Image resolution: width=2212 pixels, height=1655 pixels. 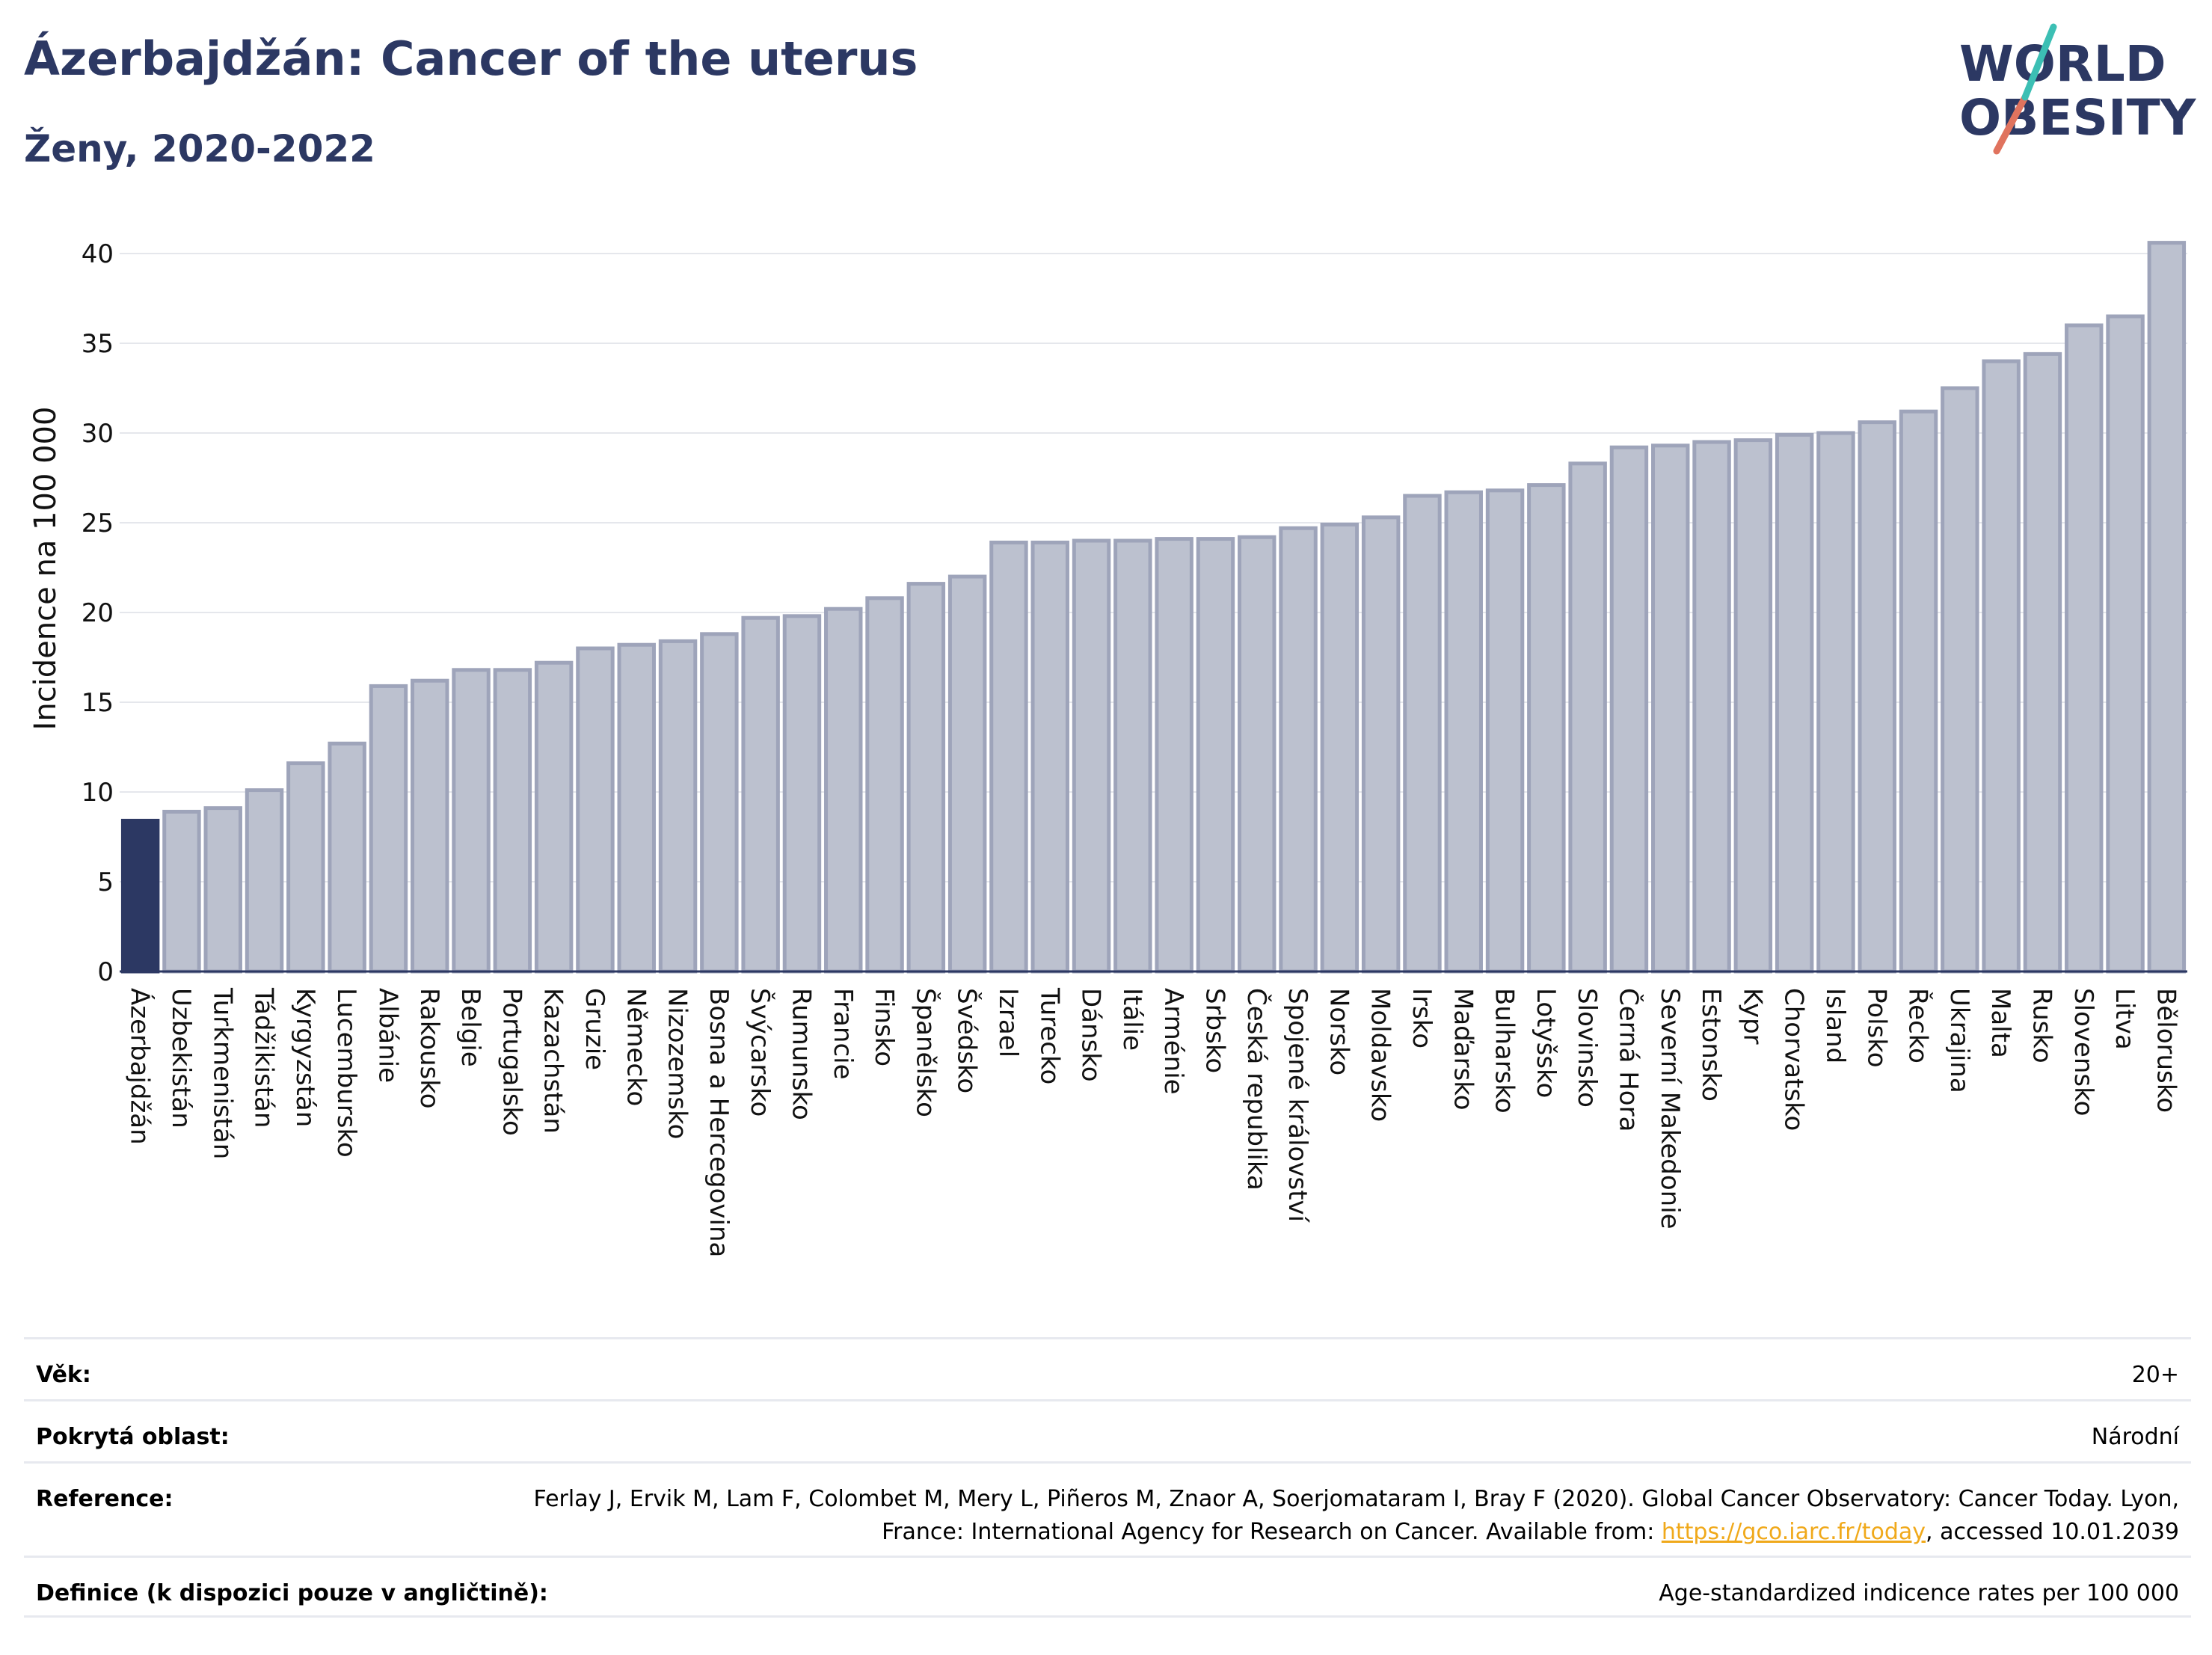 I want to click on reference-link: https://gco.iarc.fr/today, so click(x=1793, y=1532).